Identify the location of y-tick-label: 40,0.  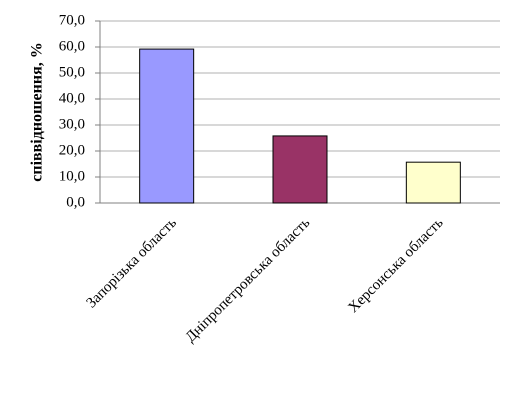
(72, 98).